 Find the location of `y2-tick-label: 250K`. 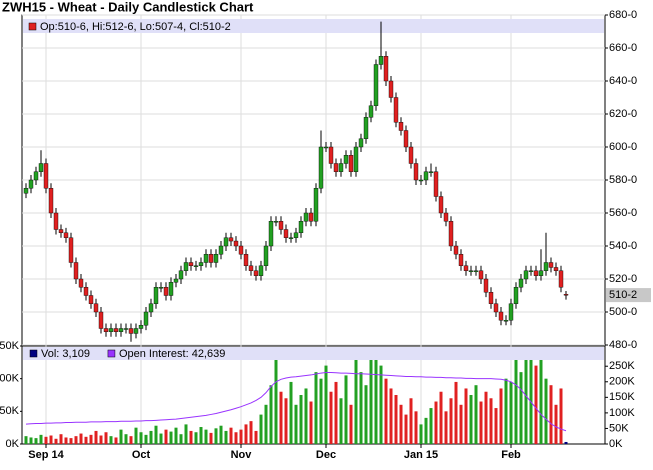

y2-tick-label: 250K is located at coordinates (622, 366).